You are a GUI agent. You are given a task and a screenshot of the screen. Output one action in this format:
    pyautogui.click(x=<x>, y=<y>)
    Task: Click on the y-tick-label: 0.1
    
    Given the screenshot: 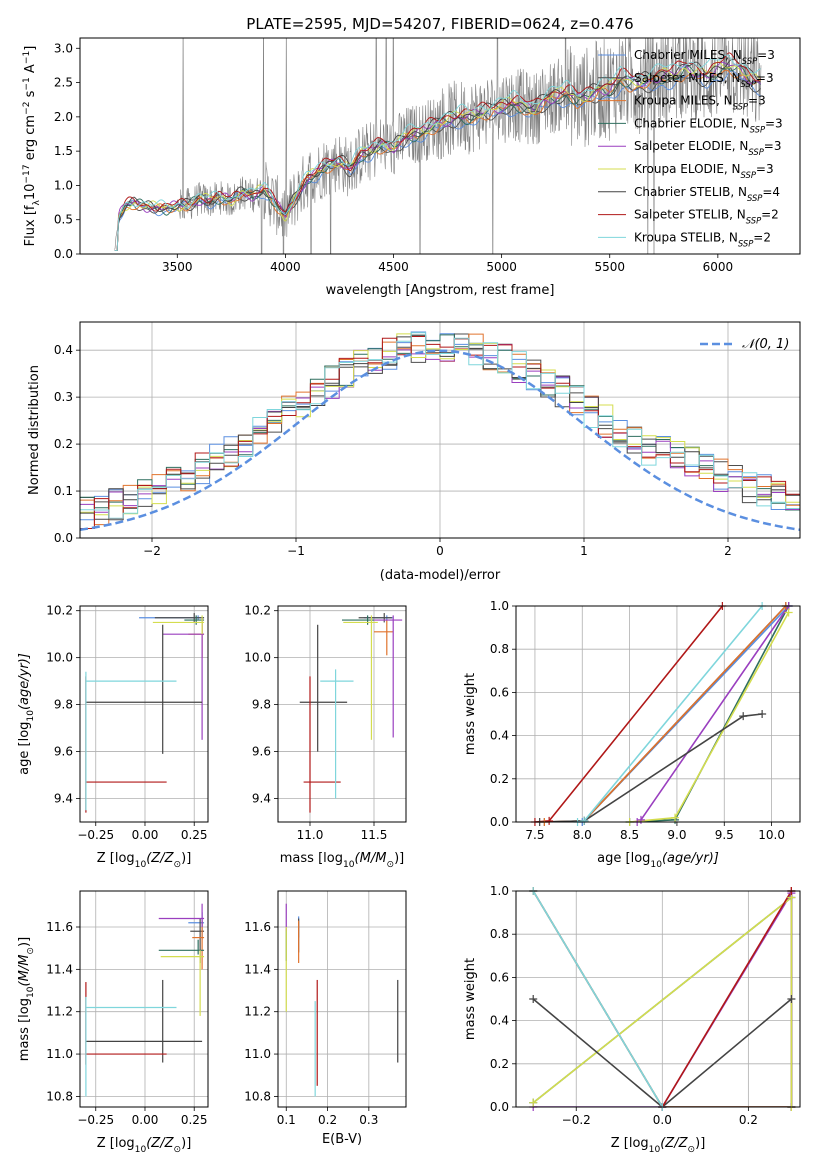 What is the action you would take?
    pyautogui.click(x=63, y=491)
    